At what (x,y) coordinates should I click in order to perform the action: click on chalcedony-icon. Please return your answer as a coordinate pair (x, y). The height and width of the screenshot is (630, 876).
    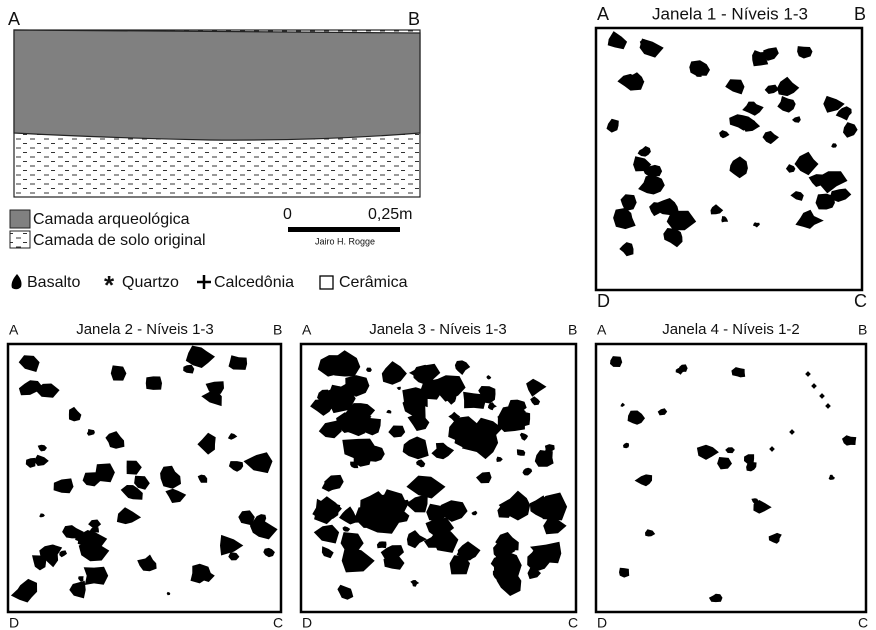
    Looking at the image, I should click on (204, 282).